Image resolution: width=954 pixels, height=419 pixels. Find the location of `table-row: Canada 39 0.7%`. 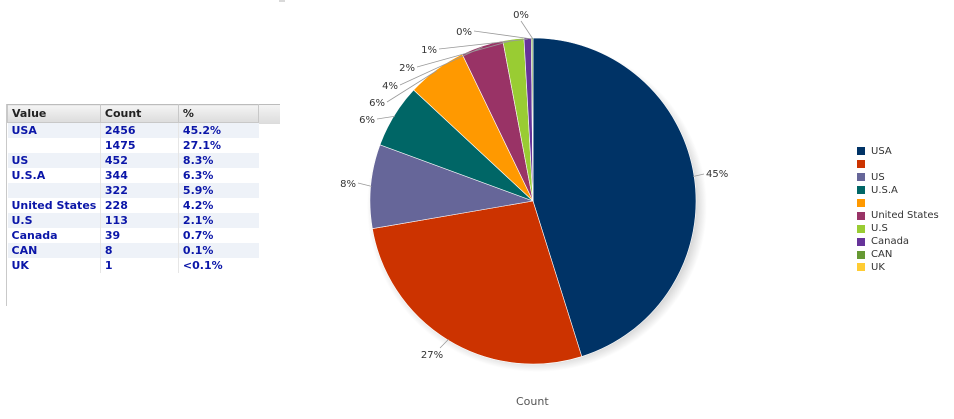

table-row: Canada 39 0.7% is located at coordinates (133, 235).